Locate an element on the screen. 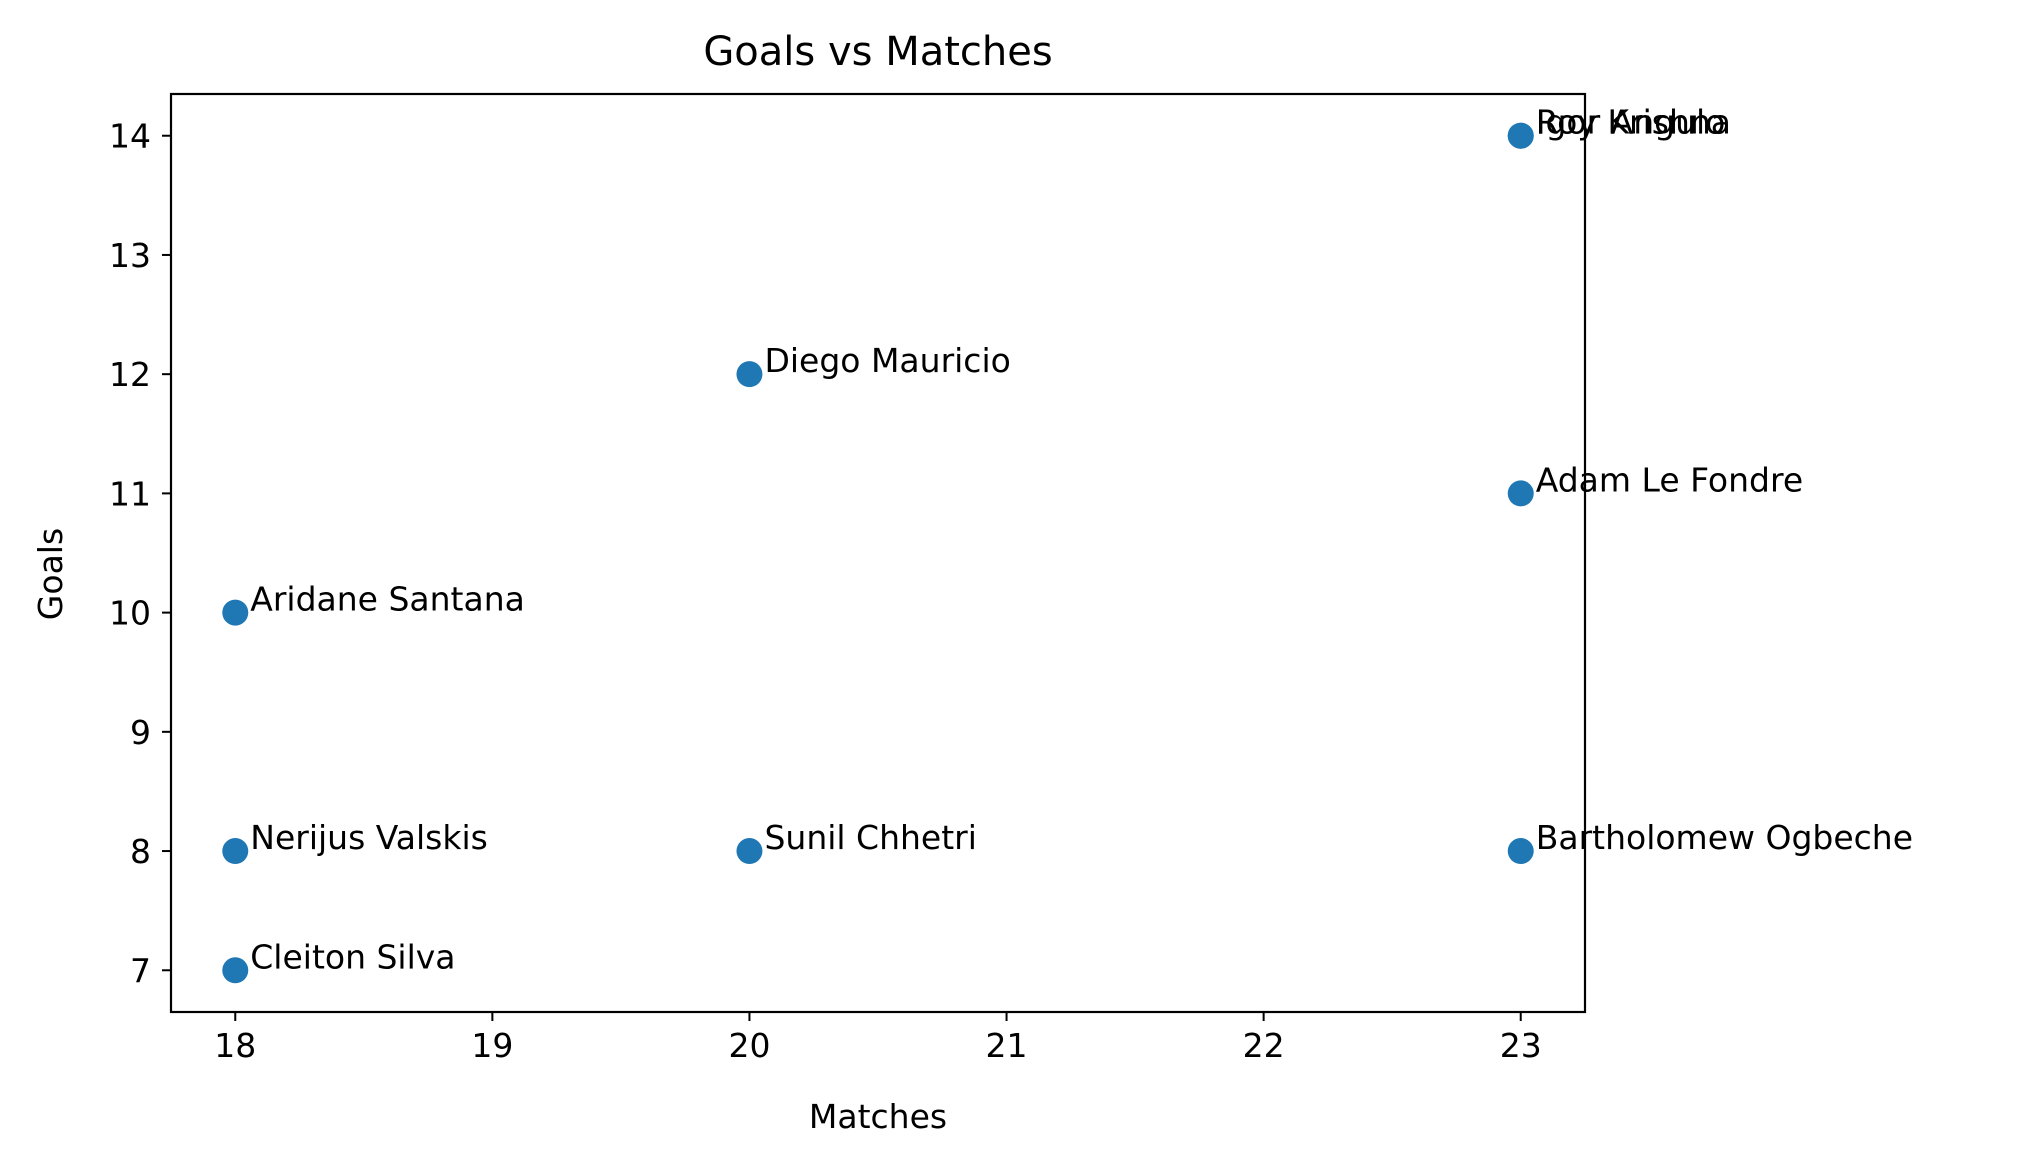 This screenshot has width=2033, height=1154. y-tick-label: 14 is located at coordinates (130, 136).